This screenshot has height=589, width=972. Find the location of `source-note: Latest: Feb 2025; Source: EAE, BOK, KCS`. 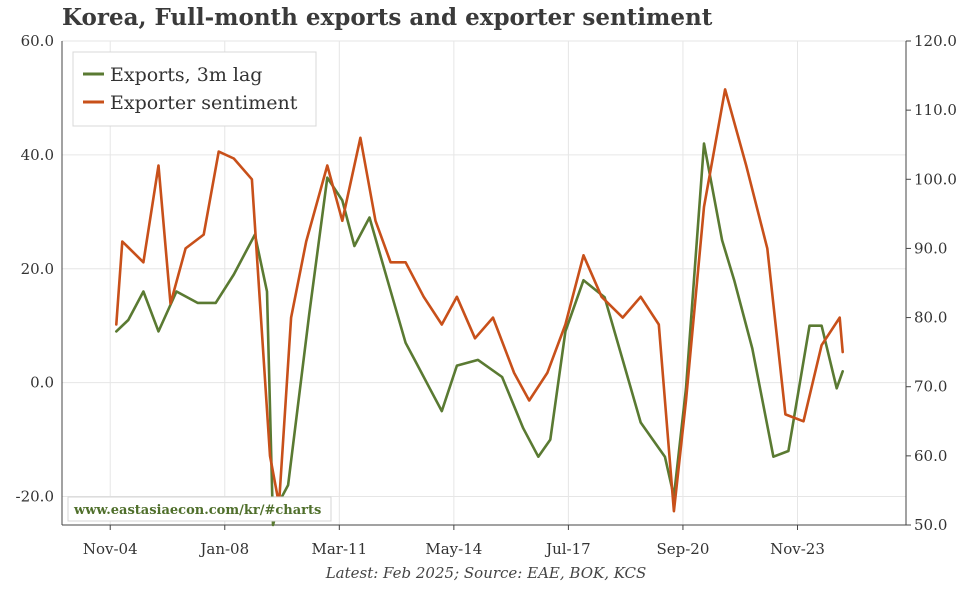

source-note: Latest: Feb 2025; Source: EAE, BOK, KCS is located at coordinates (486, 573).